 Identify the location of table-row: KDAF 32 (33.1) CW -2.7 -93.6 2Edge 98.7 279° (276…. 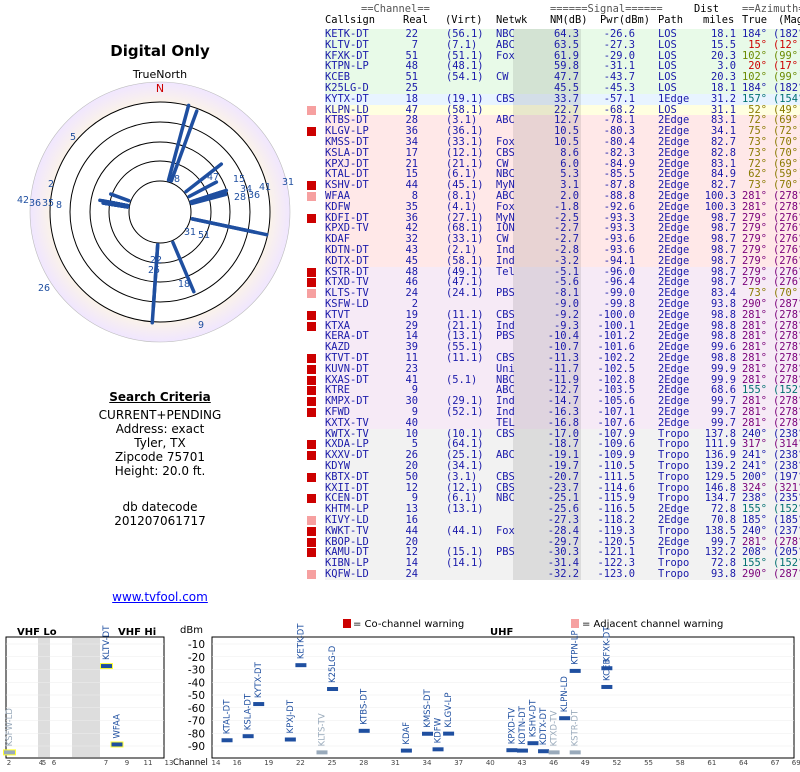
(562, 239).